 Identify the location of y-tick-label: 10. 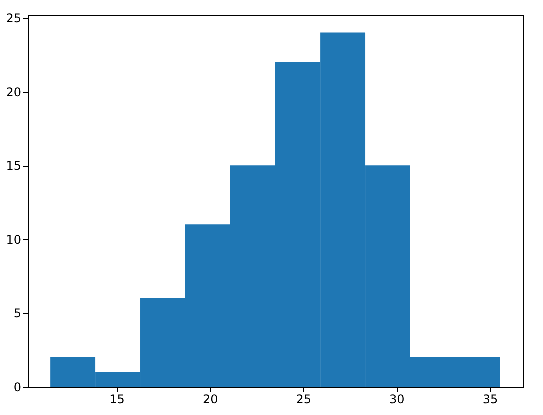
(14, 239).